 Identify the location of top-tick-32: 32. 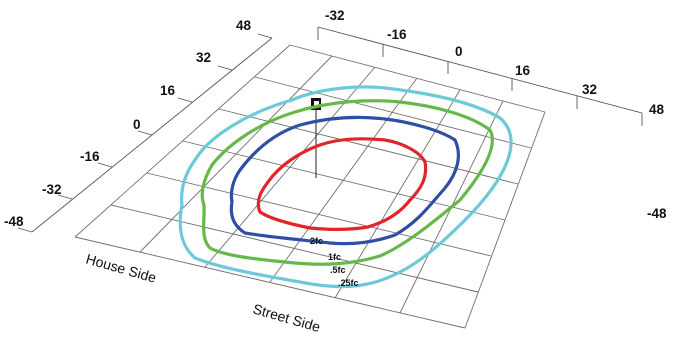
(589, 89).